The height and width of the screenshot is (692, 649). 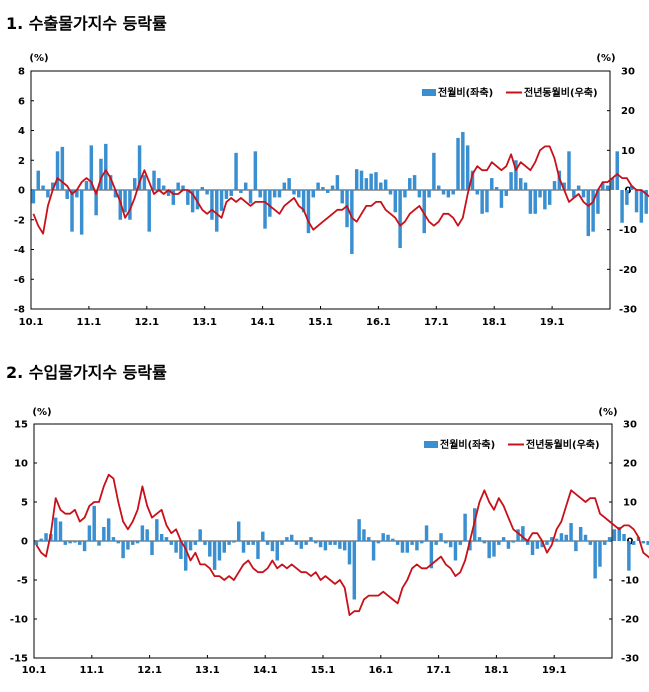 I want to click on x-tick-label: 18.1, so click(x=494, y=322).